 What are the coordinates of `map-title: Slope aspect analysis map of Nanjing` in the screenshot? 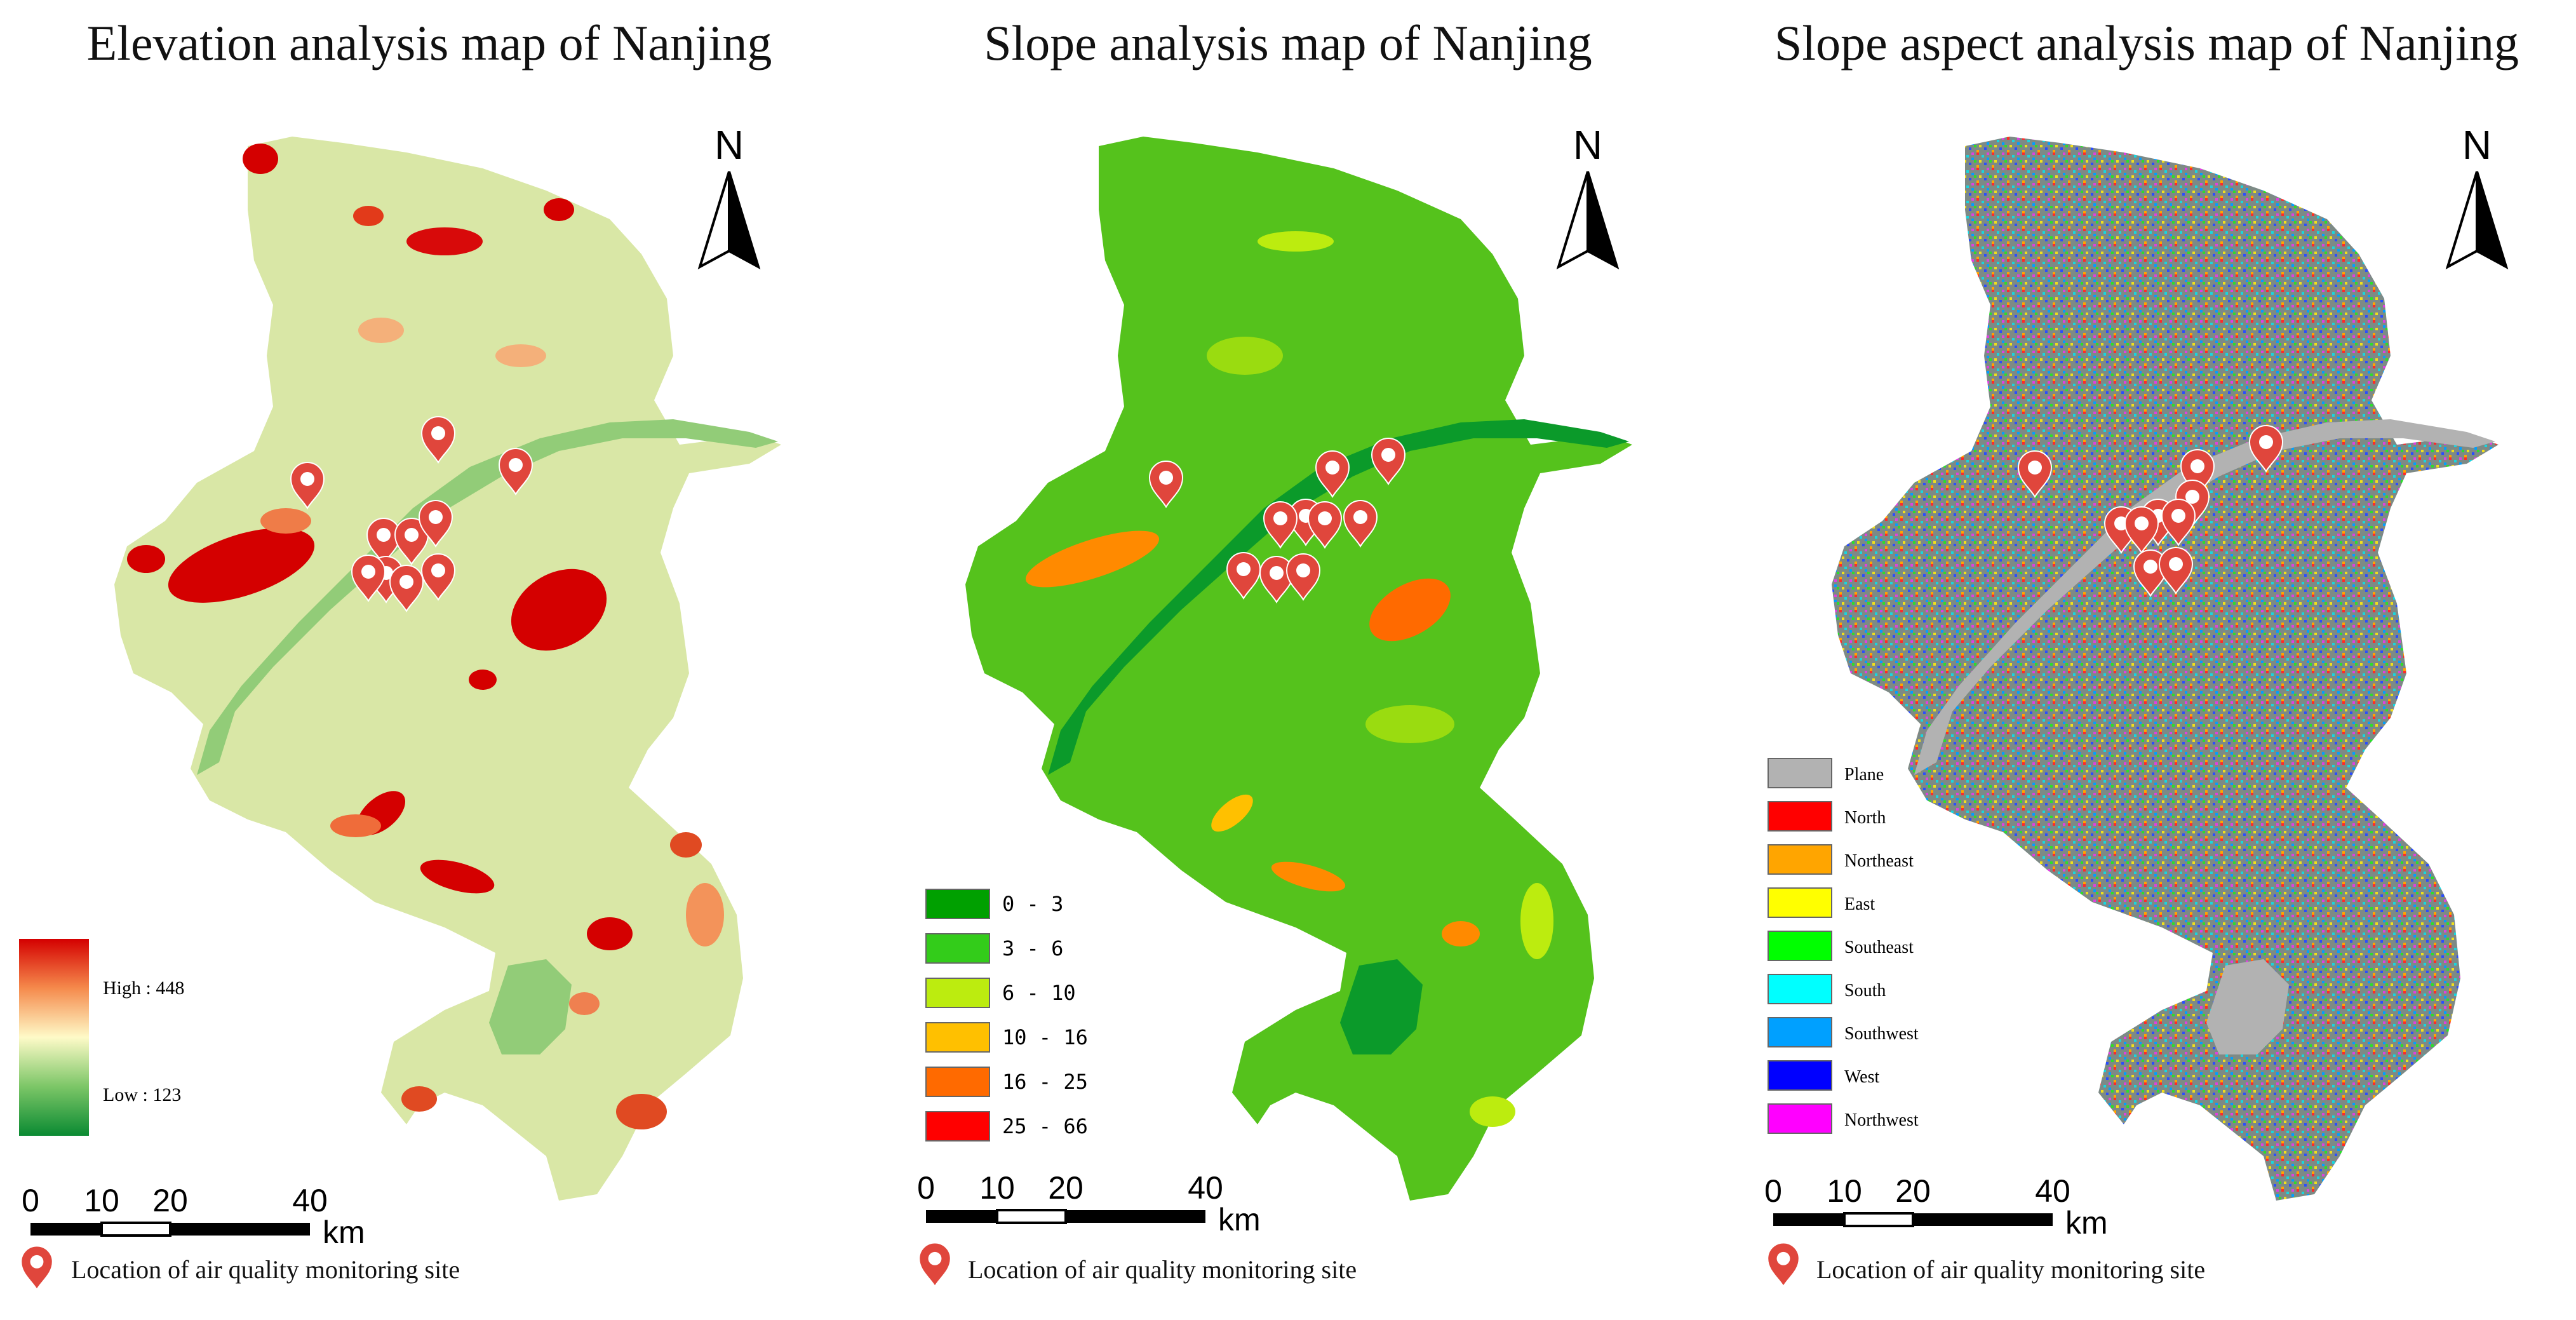 It's located at (2146, 43).